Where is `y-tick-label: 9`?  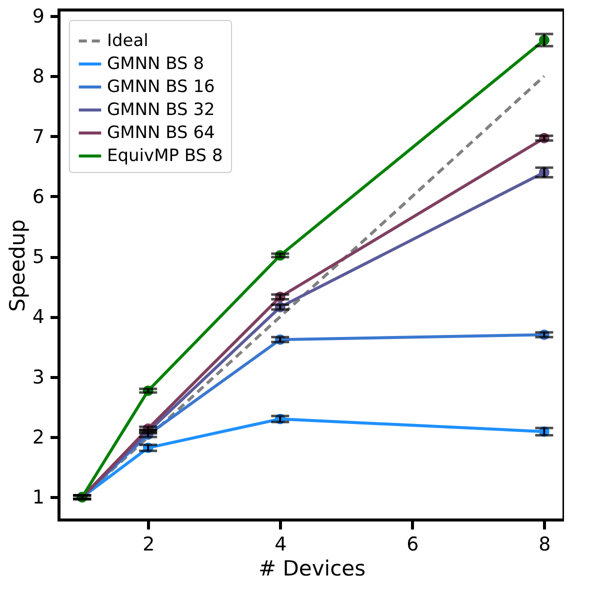
y-tick-label: 9 is located at coordinates (38, 17).